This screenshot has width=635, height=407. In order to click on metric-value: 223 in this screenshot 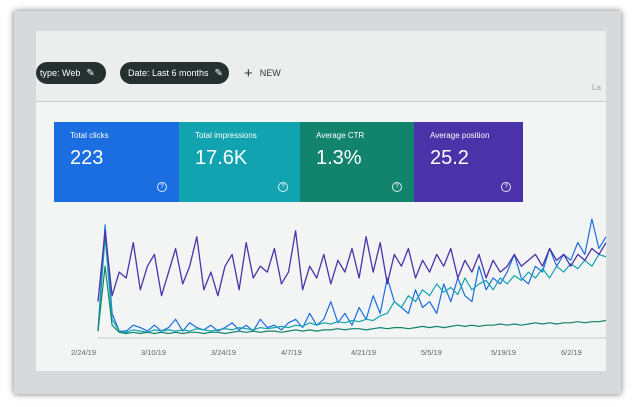, I will do `click(87, 158)`.